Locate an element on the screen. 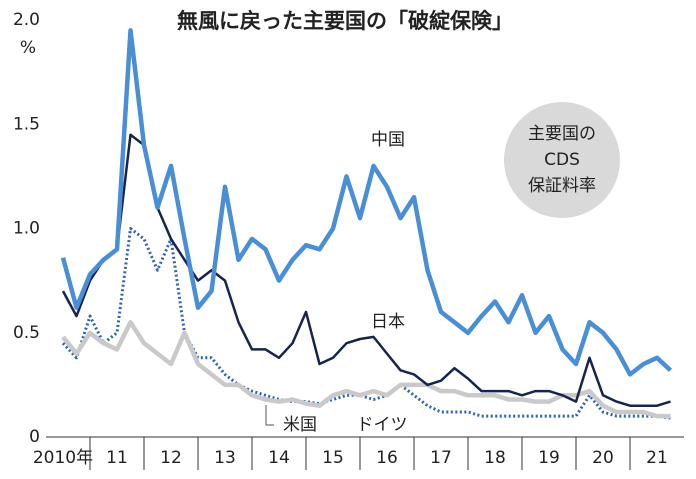 This screenshot has width=696, height=479. series-label: ドイツ is located at coordinates (382, 425).